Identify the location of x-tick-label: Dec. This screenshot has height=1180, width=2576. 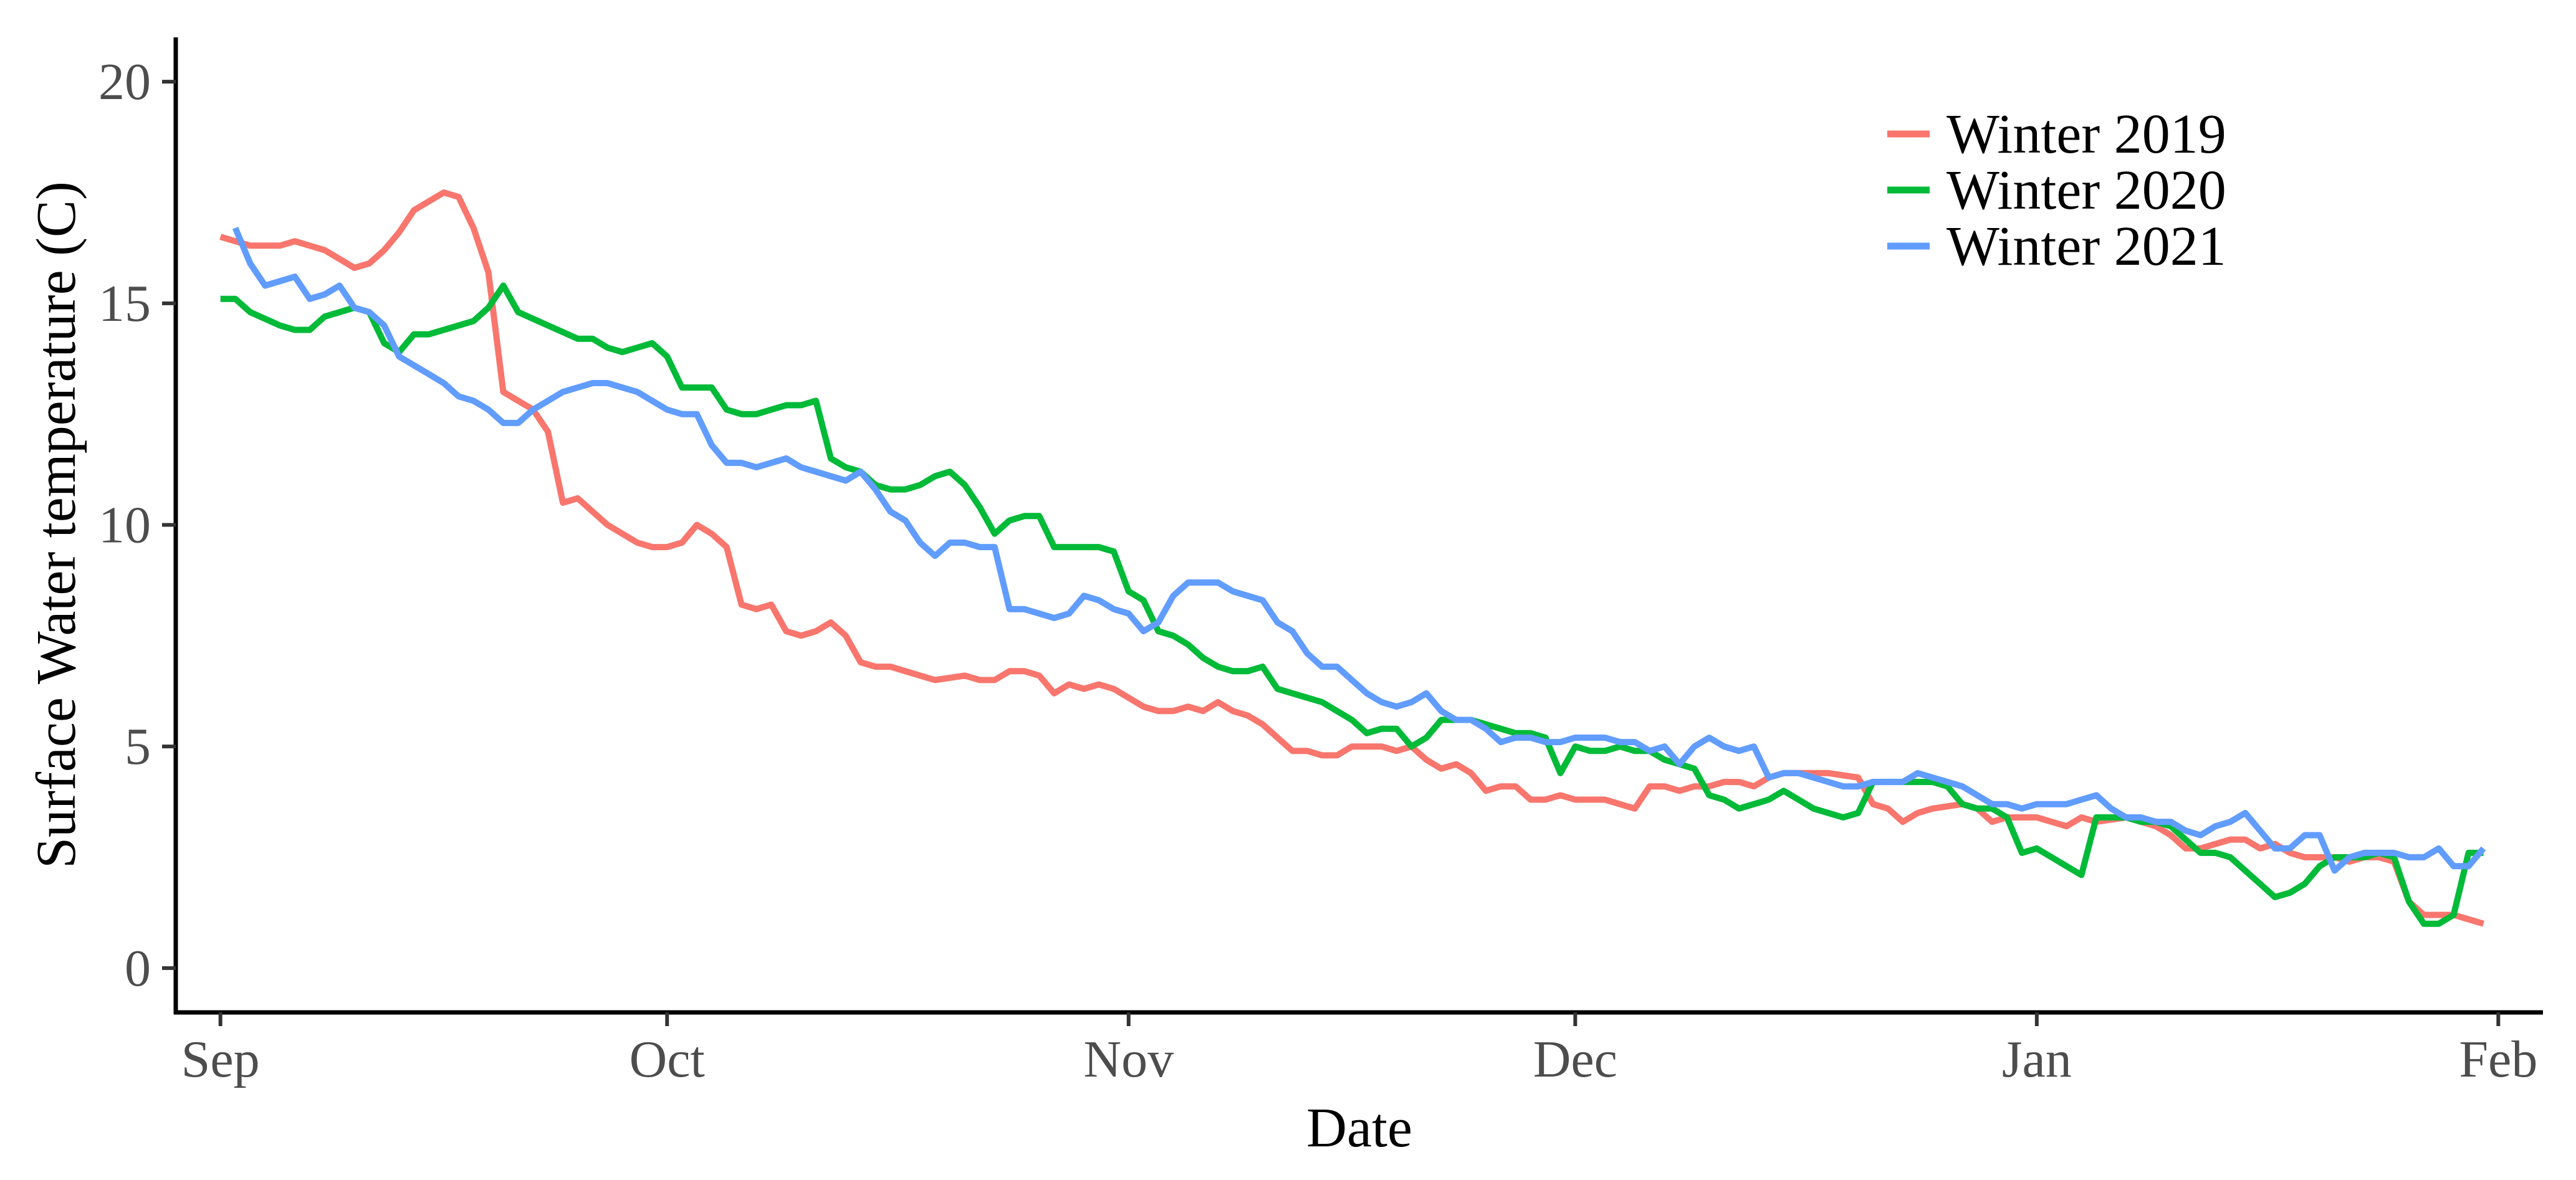
(1575, 1059).